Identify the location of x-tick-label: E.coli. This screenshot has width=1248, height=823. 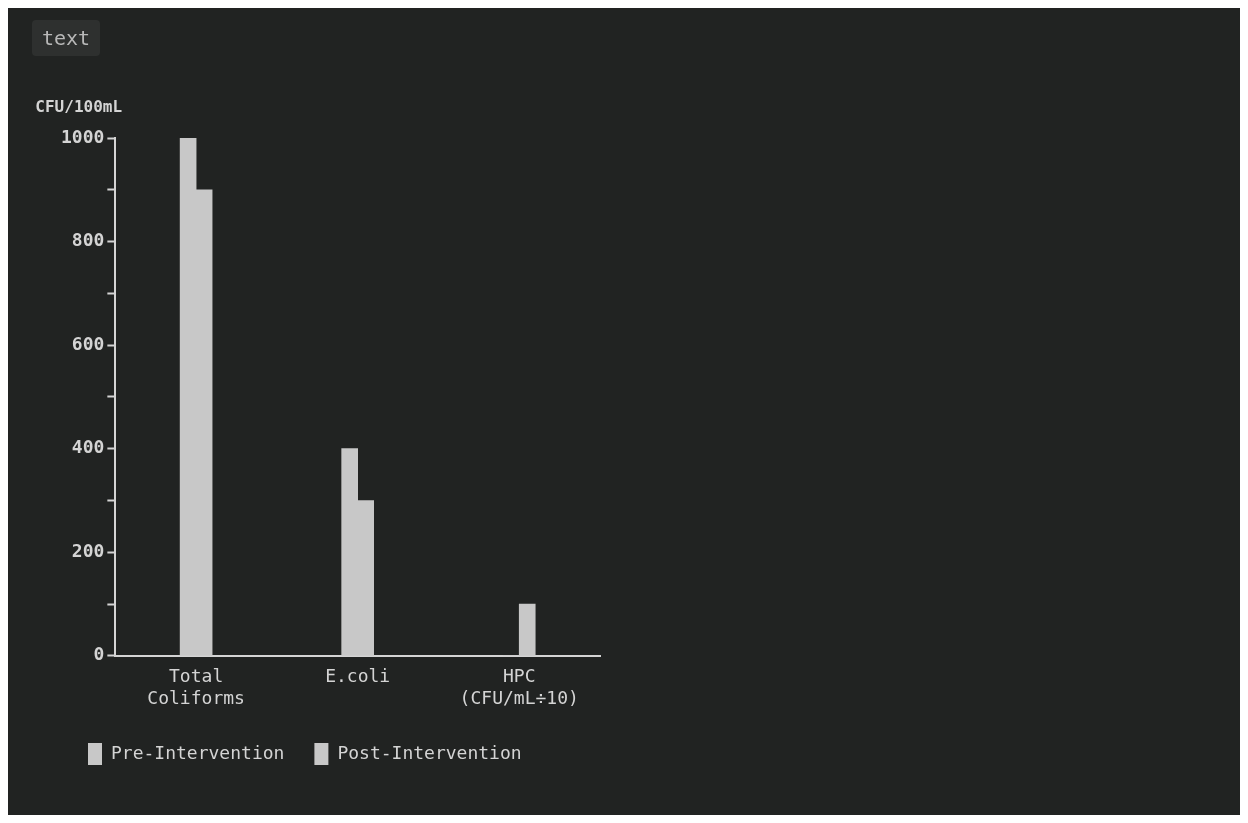
(358, 676).